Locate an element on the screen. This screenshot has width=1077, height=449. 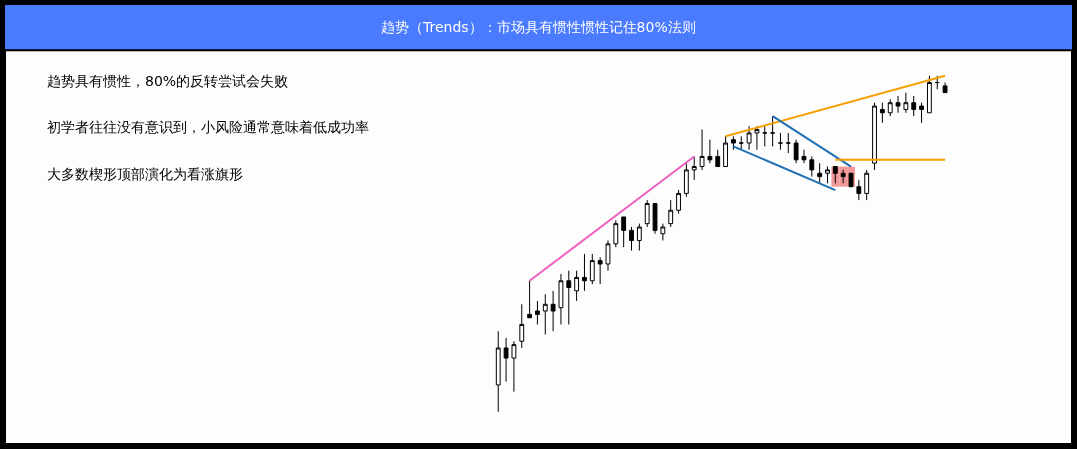
text: 大多数楔形顶部演化为看涨旗形 is located at coordinates (145, 174).